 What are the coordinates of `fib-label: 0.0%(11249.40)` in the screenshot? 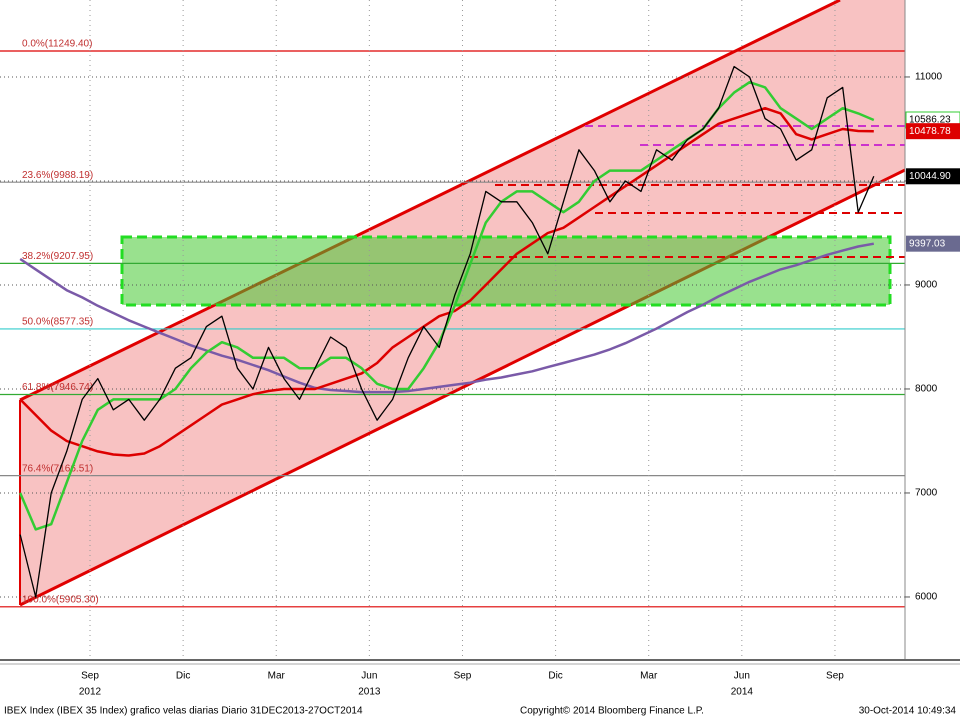 It's located at (57, 44).